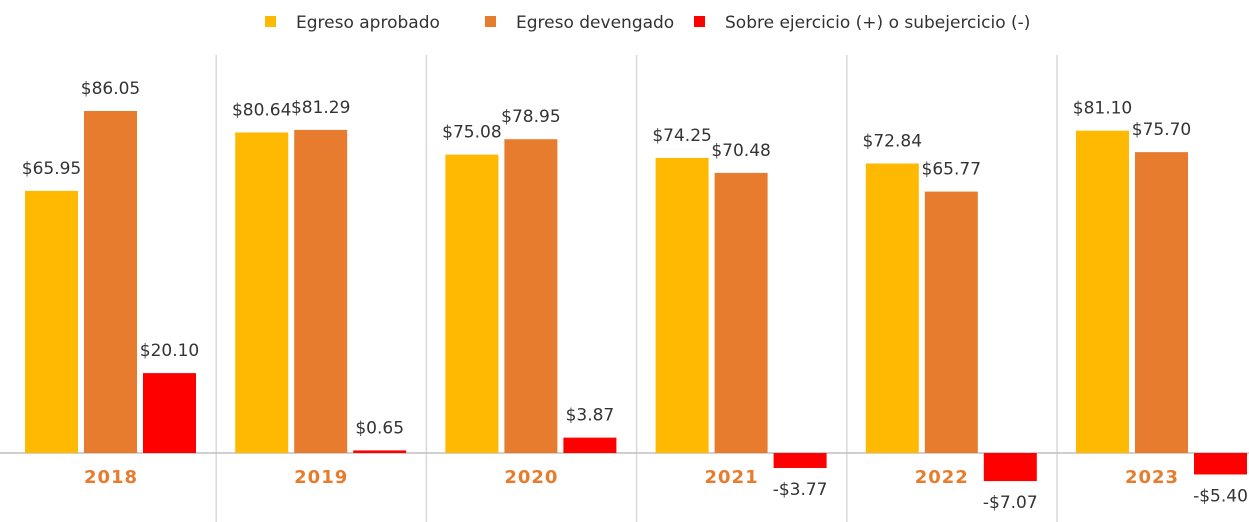 Image resolution: width=1249 pixels, height=522 pixels. What do you see at coordinates (1161, 130) in the screenshot?
I see `value-label: $75.70` at bounding box center [1161, 130].